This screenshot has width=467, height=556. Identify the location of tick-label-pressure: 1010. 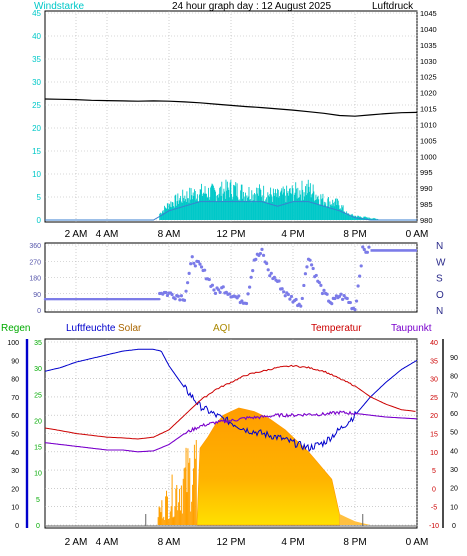
(428, 124).